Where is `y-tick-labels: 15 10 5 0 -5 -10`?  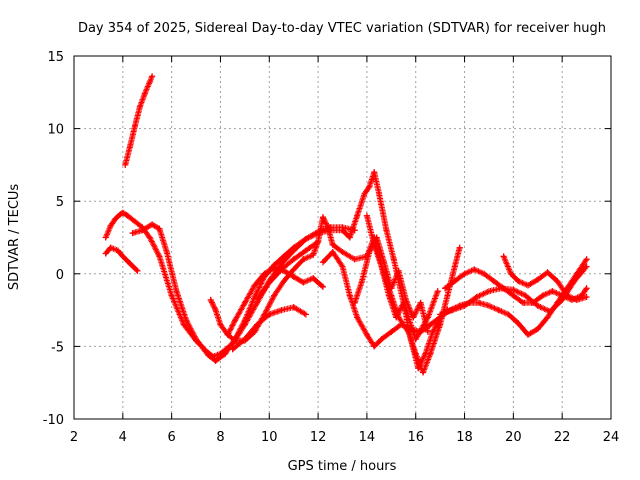 y-tick-labels: 15 10 5 0 -5 -10 is located at coordinates (53, 239).